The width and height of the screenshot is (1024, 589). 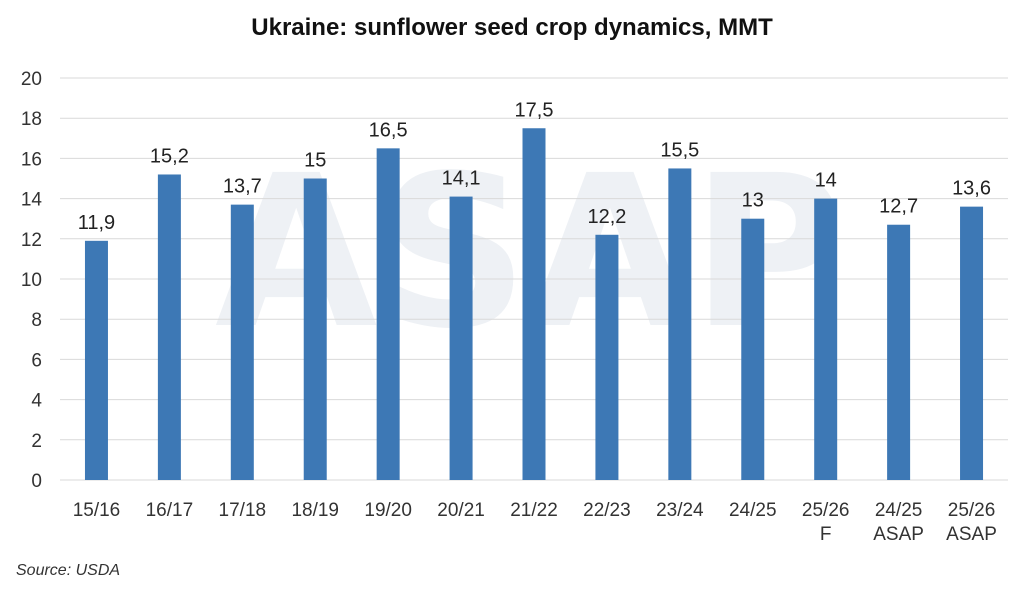 What do you see at coordinates (898, 207) in the screenshot?
I see `bar-value-label: 12,7` at bounding box center [898, 207].